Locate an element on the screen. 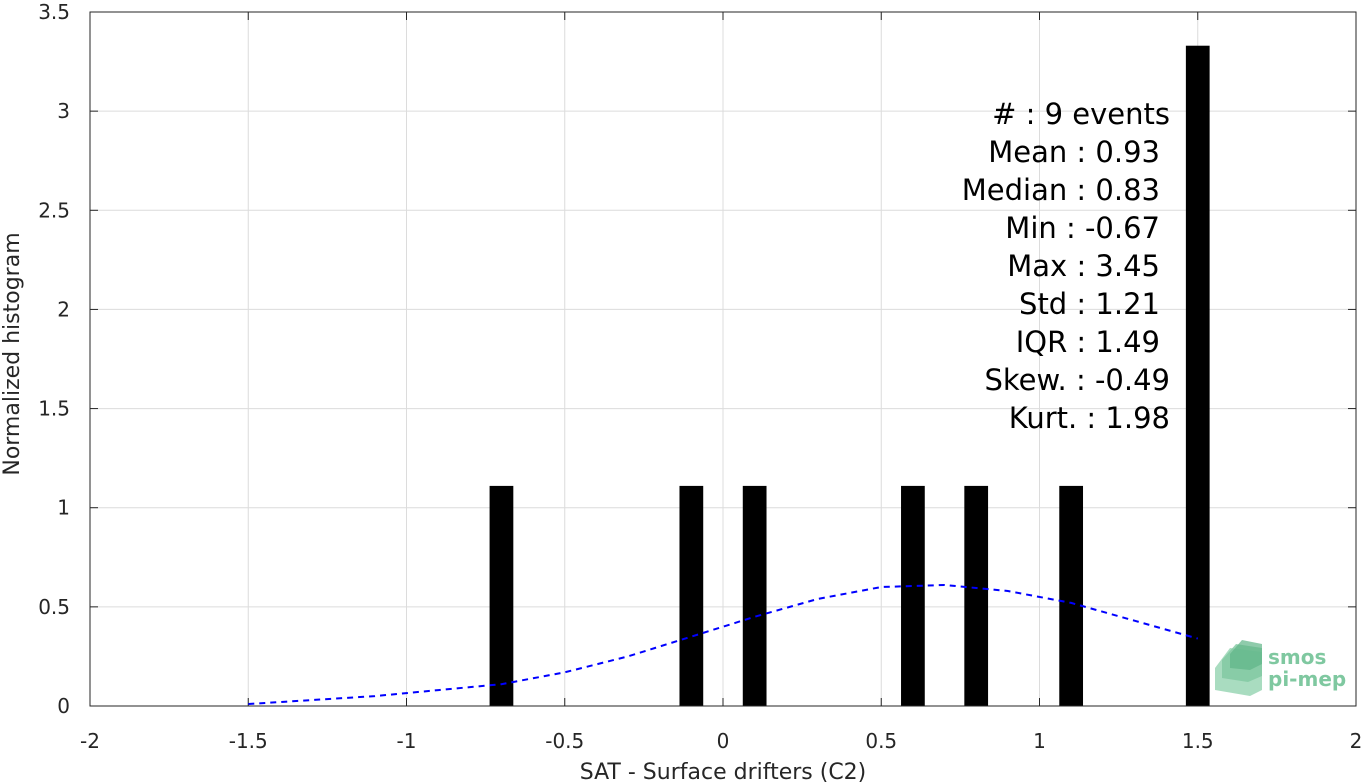 This screenshot has width=1366, height=784. y-tick-label: 1.5 is located at coordinates (54, 409).